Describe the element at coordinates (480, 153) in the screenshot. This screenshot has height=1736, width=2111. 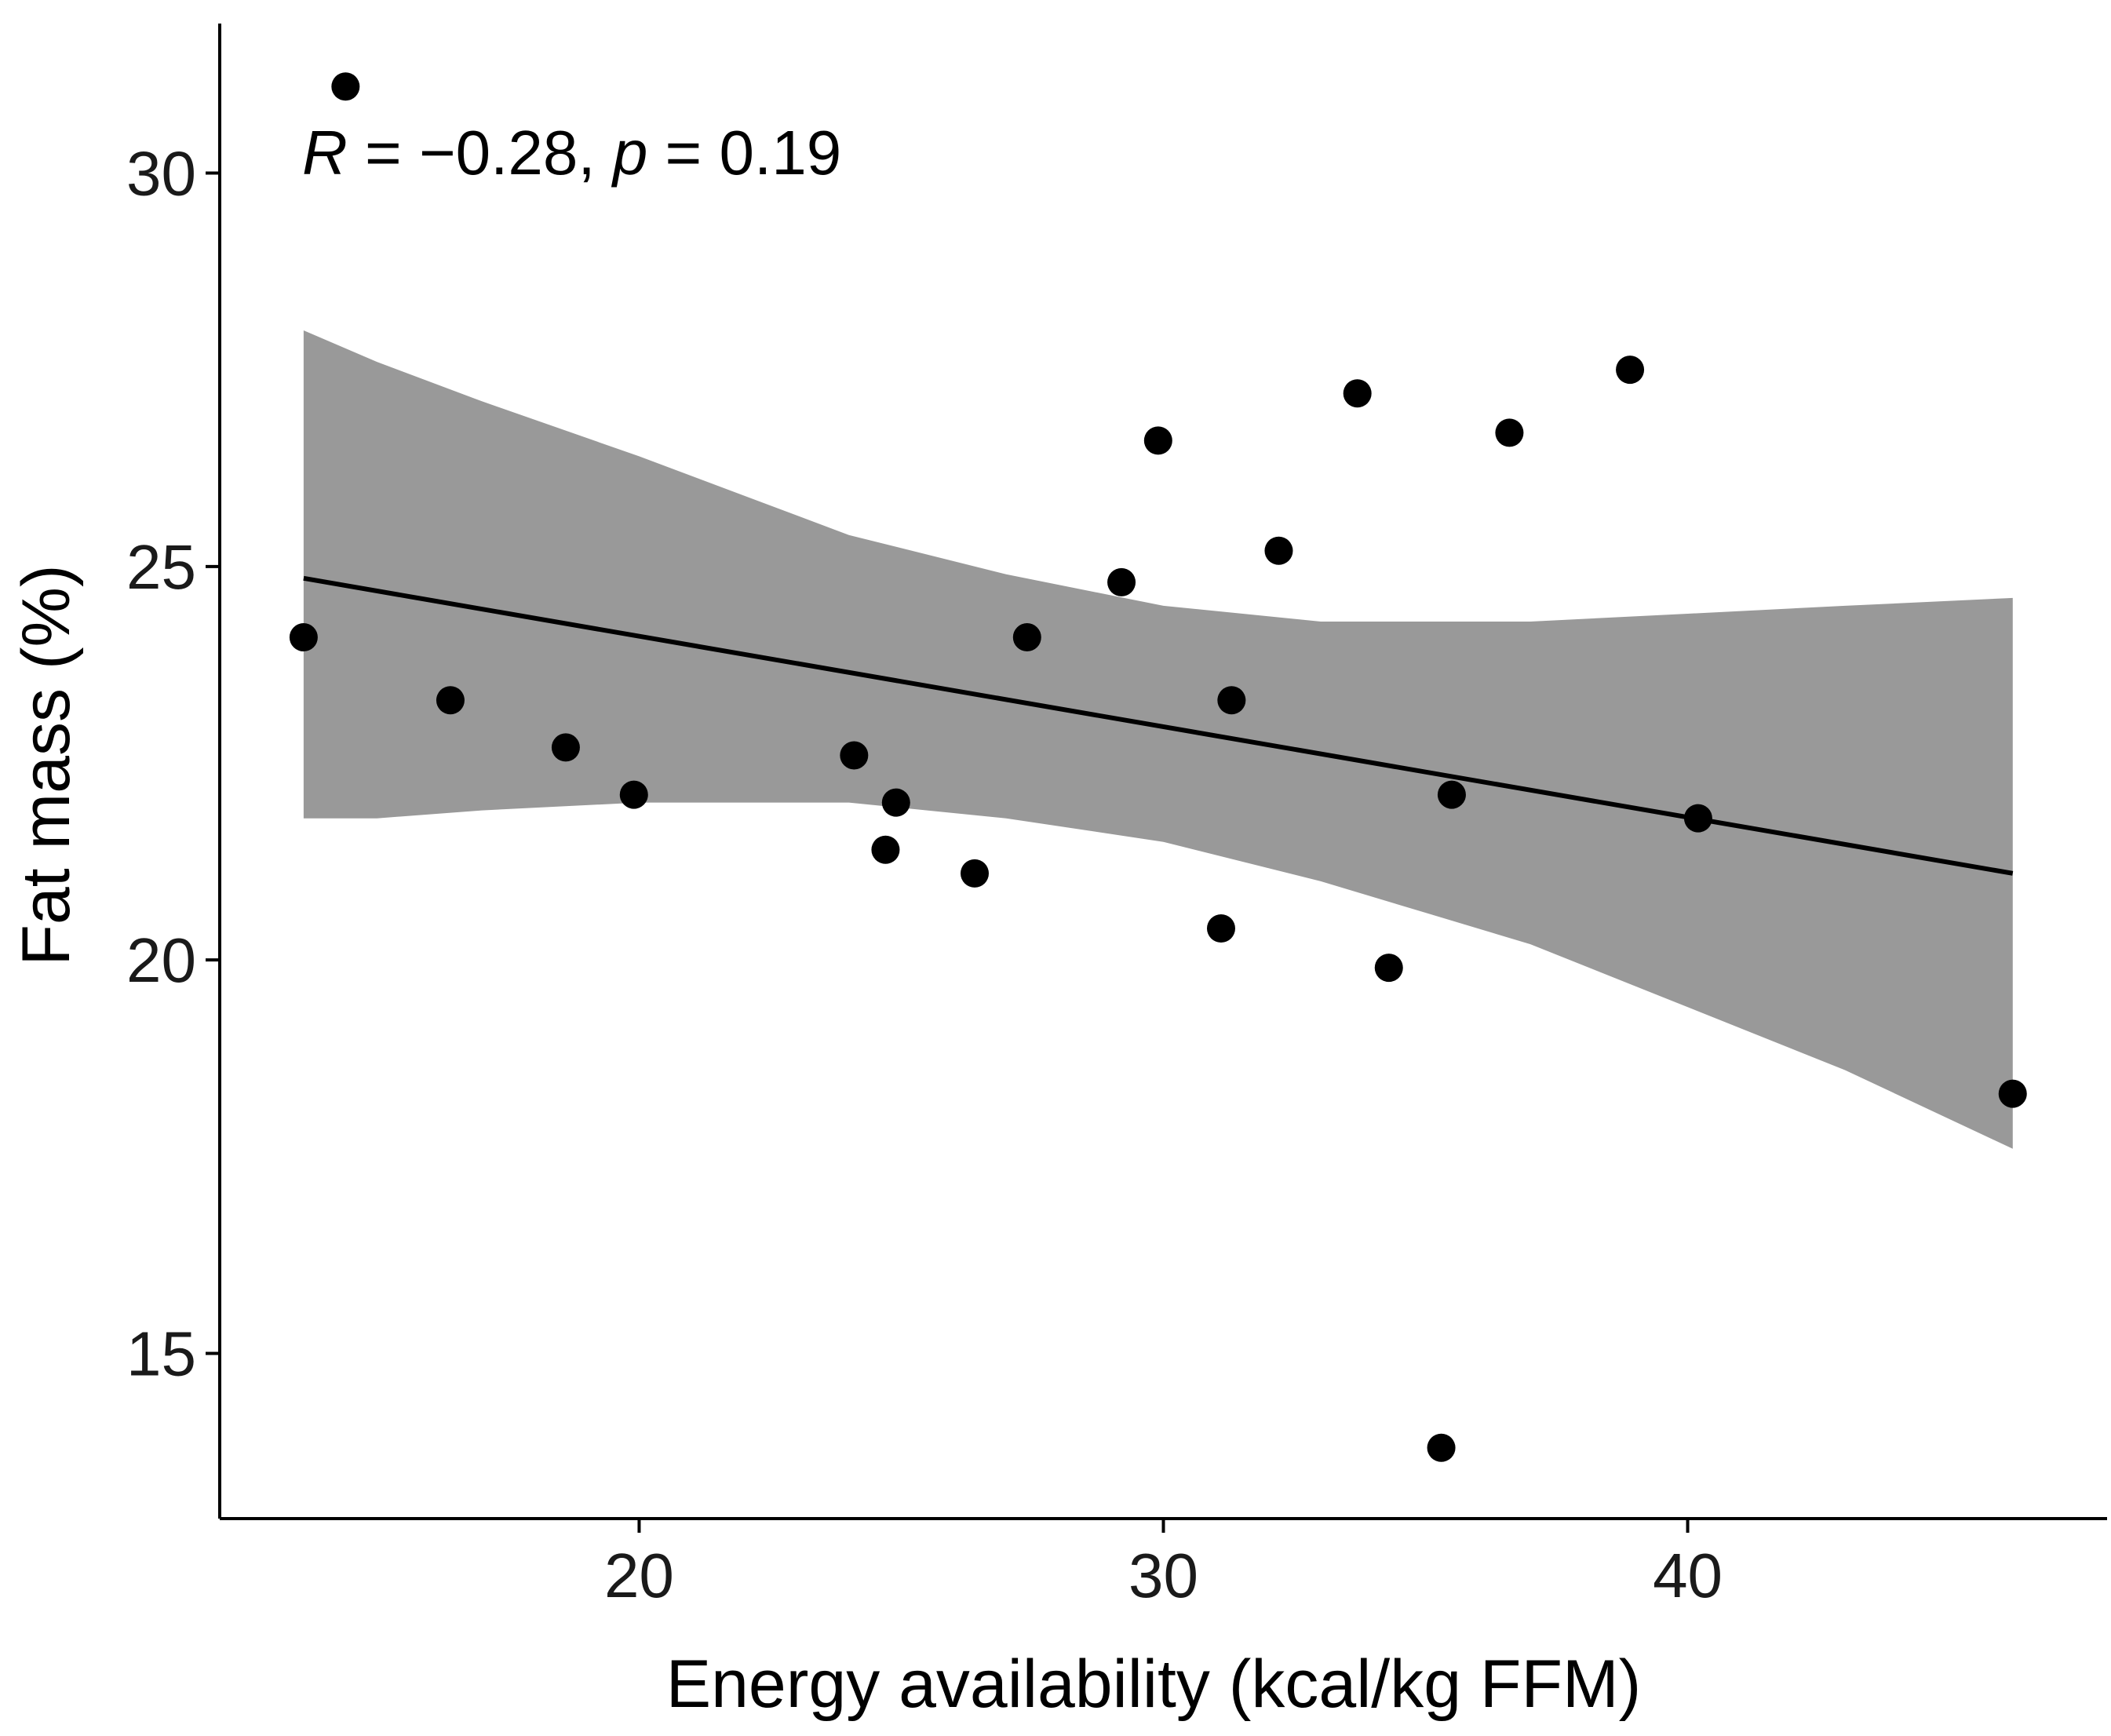
I see `r-value: = −0.28,` at that location.